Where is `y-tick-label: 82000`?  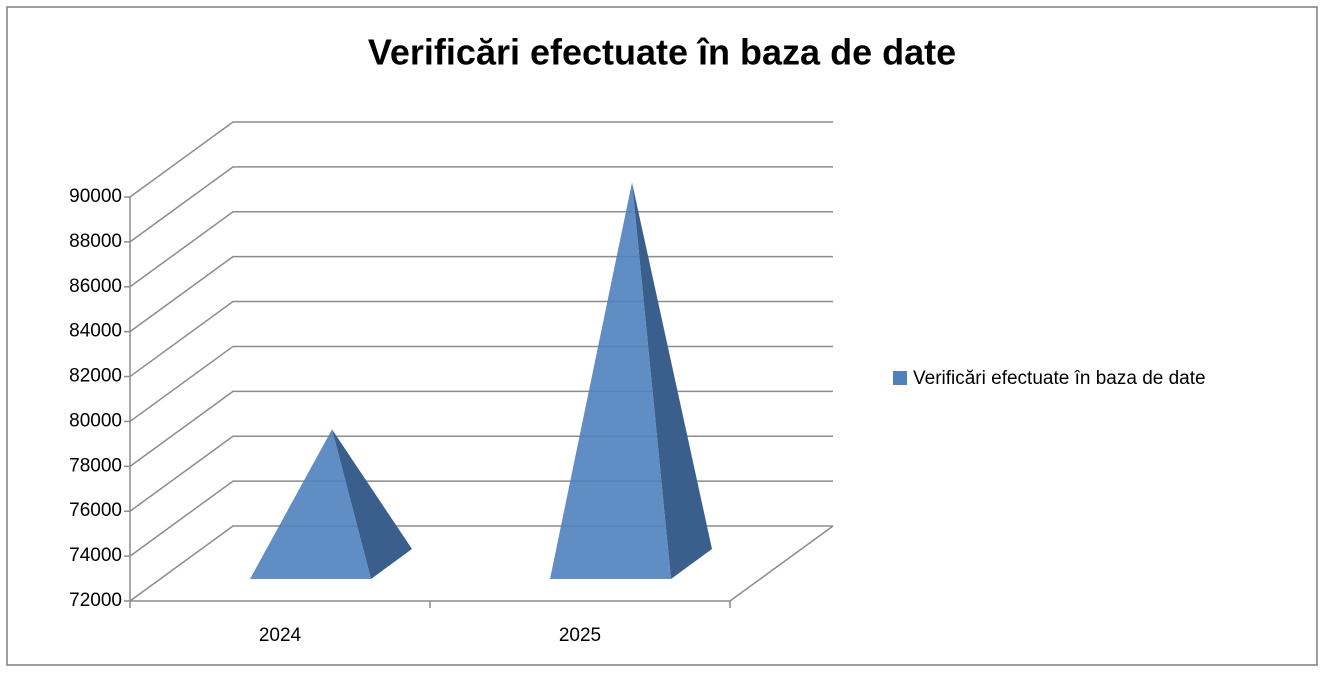 y-tick-label: 82000 is located at coordinates (95, 376).